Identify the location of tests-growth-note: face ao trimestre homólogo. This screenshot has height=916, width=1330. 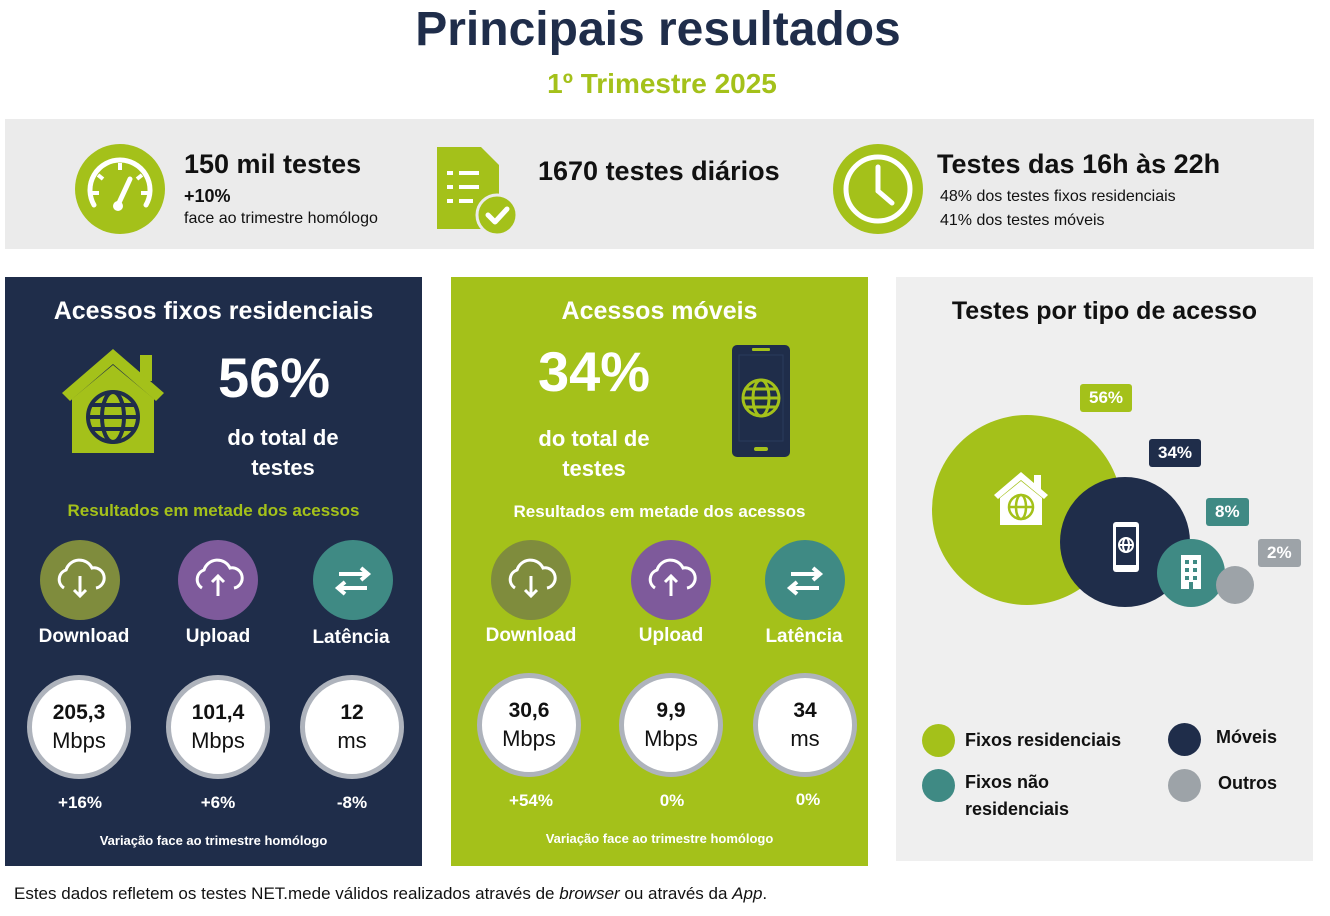
(281, 218).